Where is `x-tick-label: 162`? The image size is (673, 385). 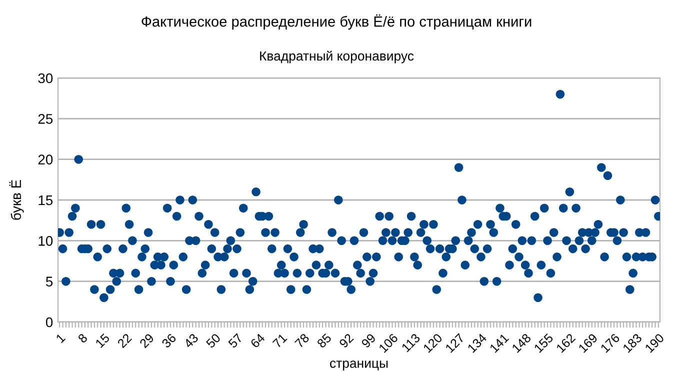
x-tick-label: 162 is located at coordinates (566, 343).